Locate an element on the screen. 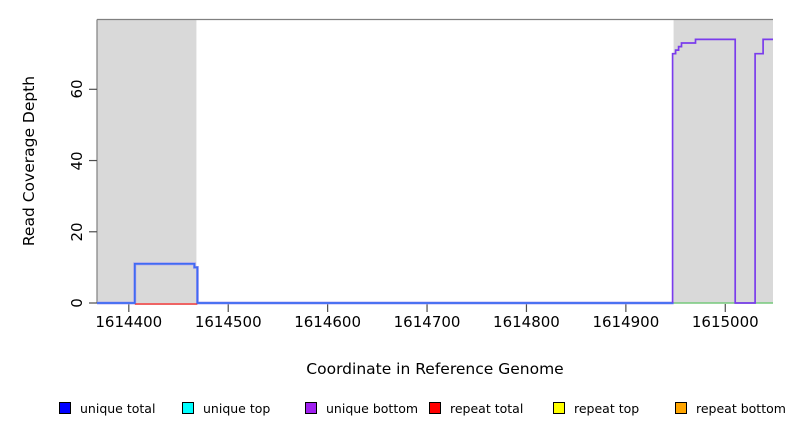  x-tick-label: 1615000 is located at coordinates (725, 322).